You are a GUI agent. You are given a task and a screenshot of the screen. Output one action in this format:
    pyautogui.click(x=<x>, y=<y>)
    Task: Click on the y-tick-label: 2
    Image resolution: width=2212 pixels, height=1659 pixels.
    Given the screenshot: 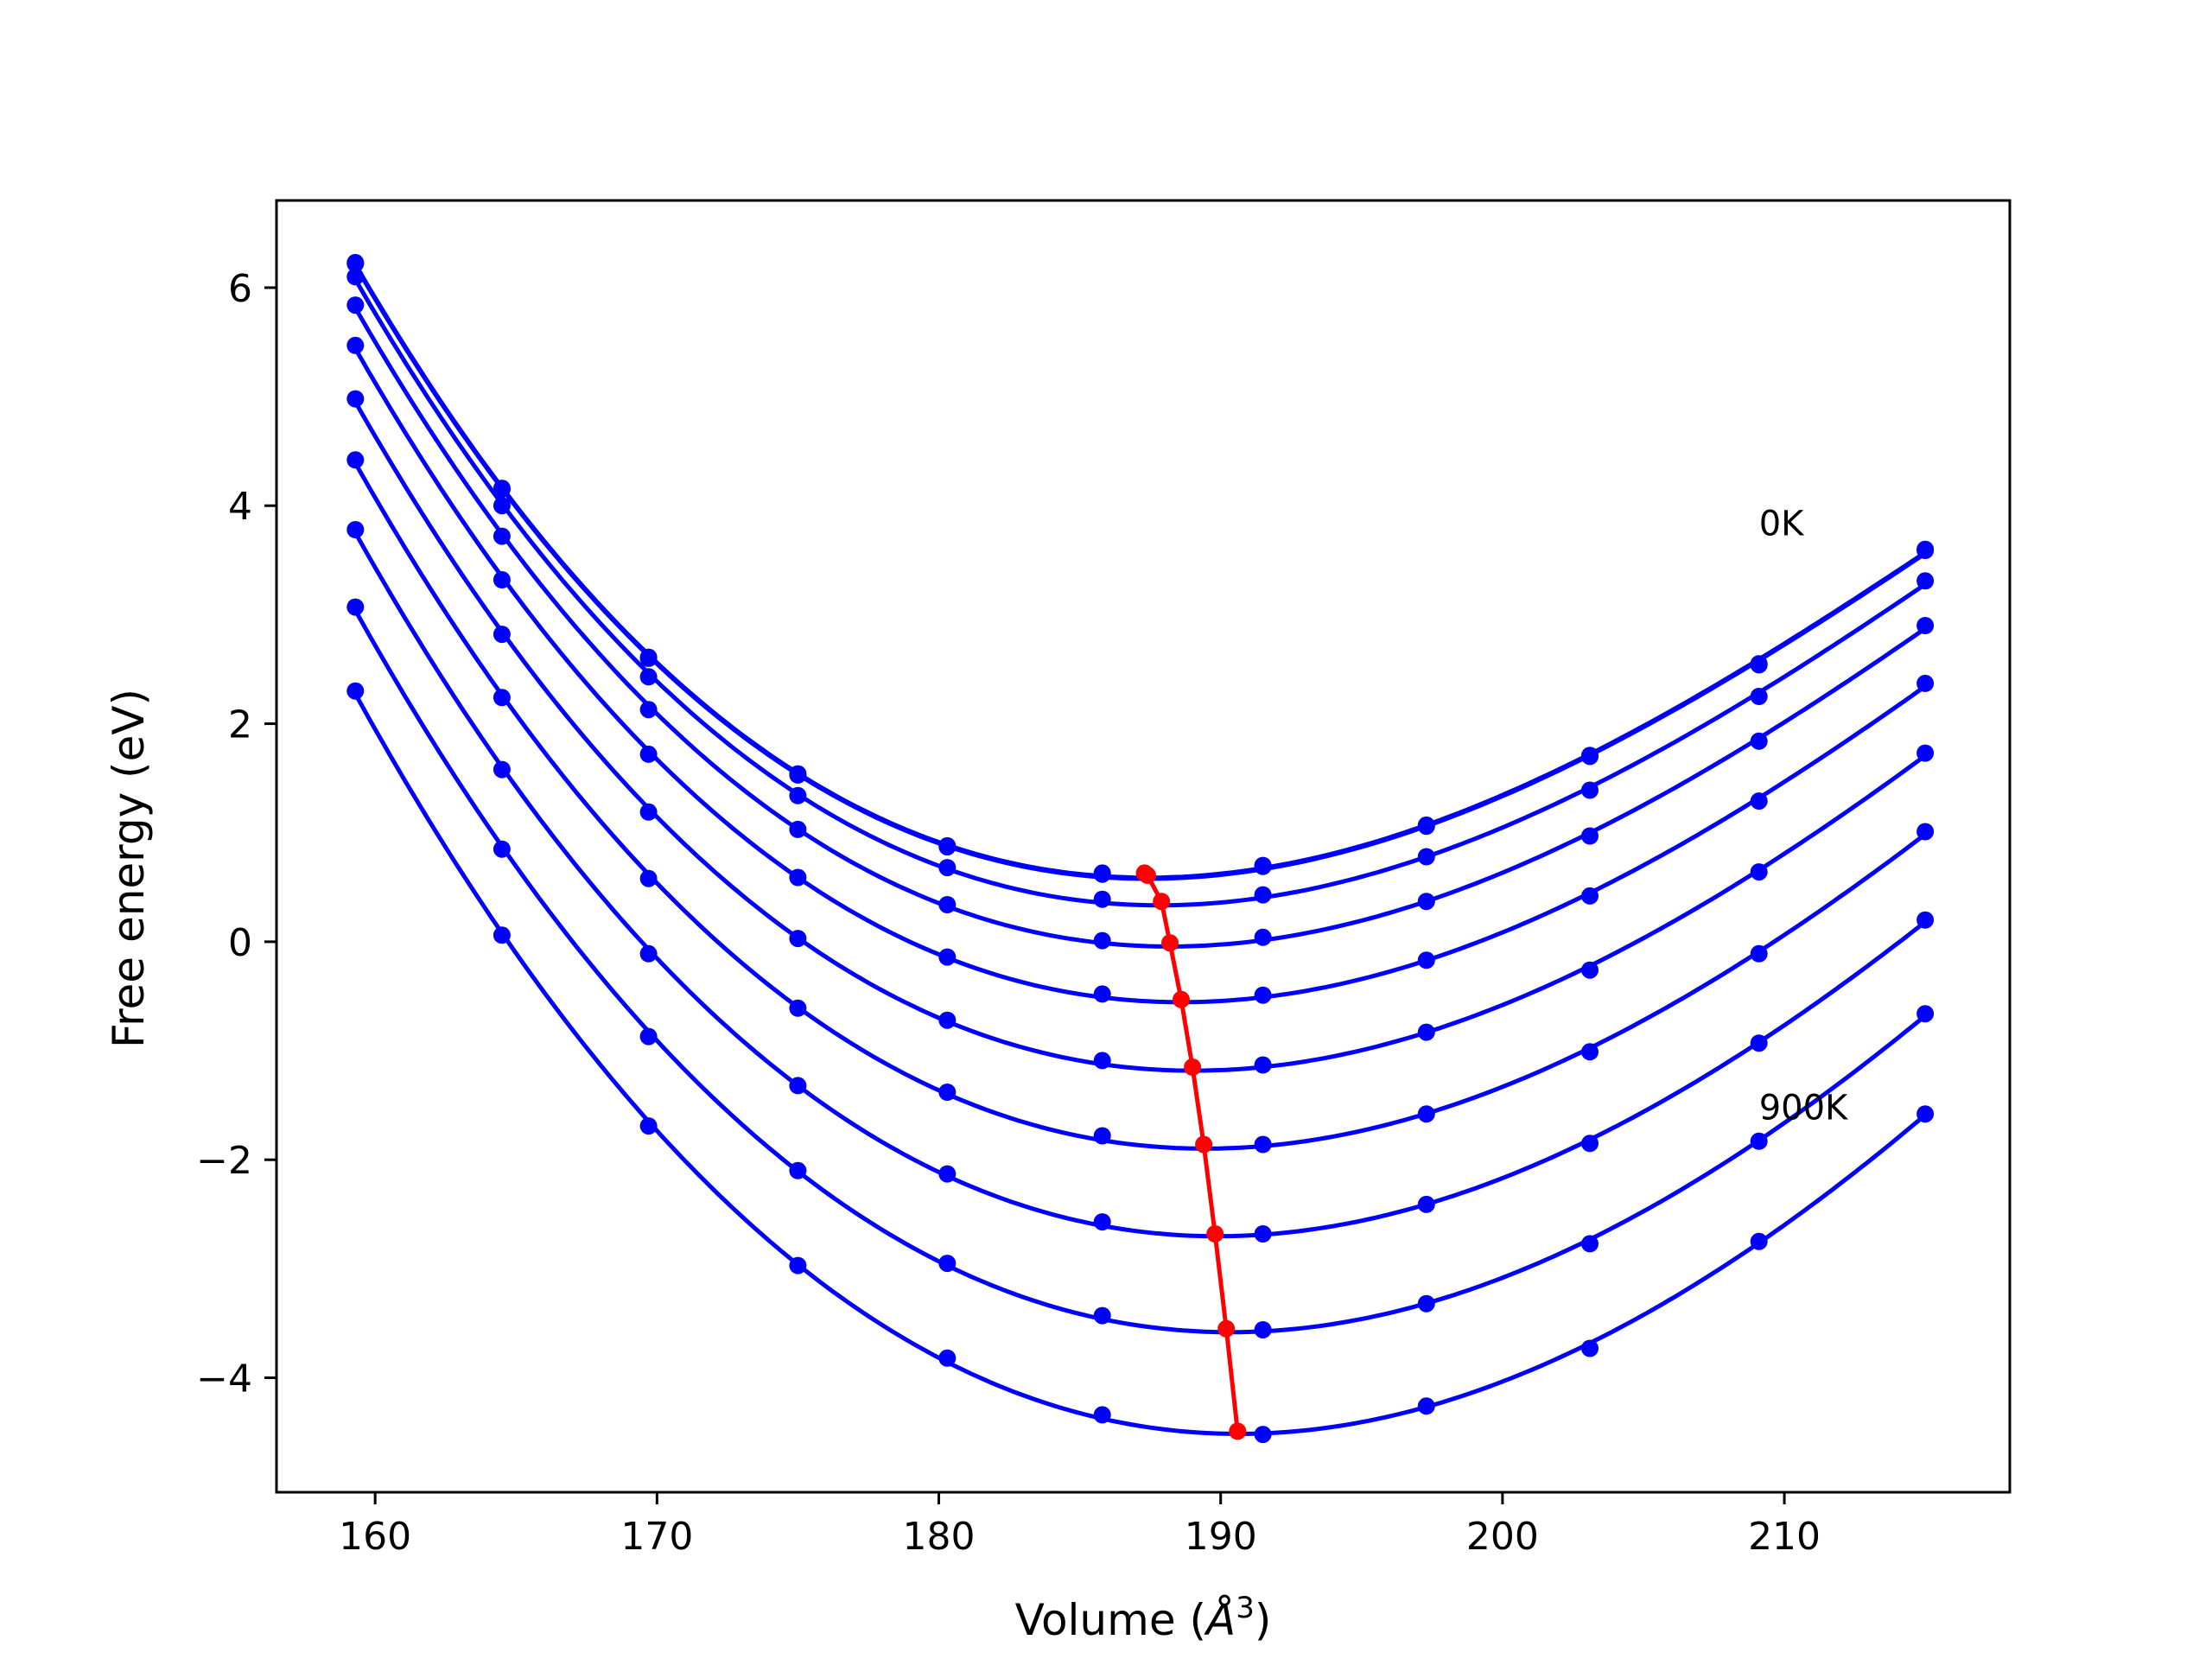 What is the action you would take?
    pyautogui.click(x=240, y=725)
    